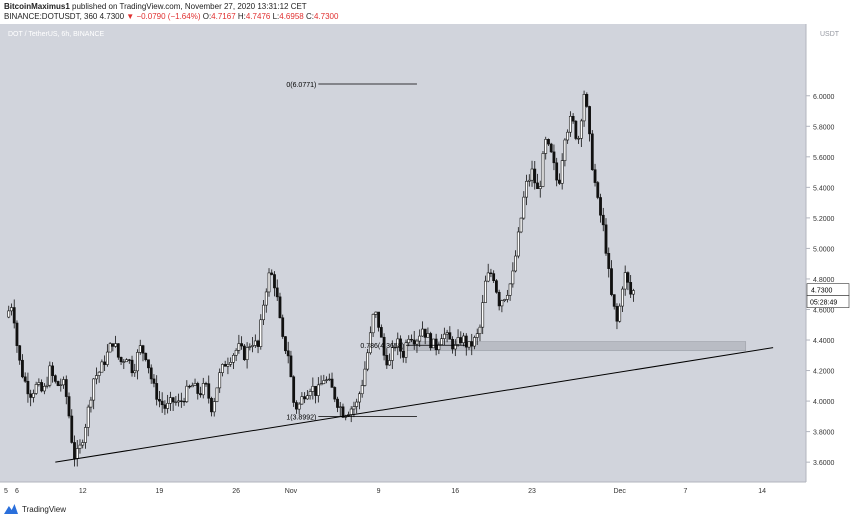 This screenshot has height=520, width=850. What do you see at coordinates (207, 16) in the screenshot?
I see `open-label: O:` at bounding box center [207, 16].